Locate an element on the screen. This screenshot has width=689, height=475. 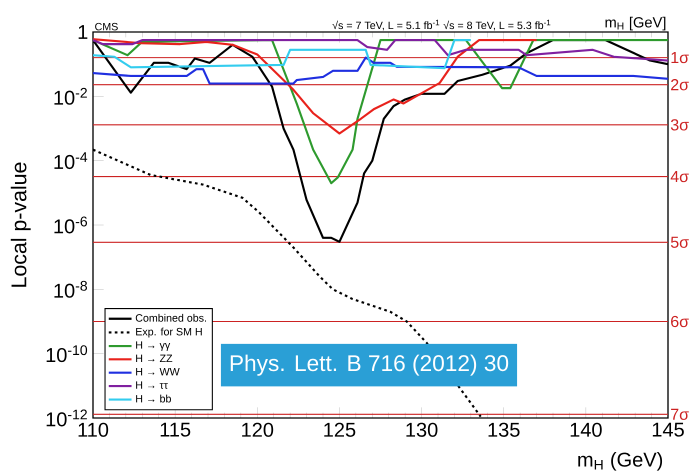
x-tick-label: 130 is located at coordinates (422, 429).